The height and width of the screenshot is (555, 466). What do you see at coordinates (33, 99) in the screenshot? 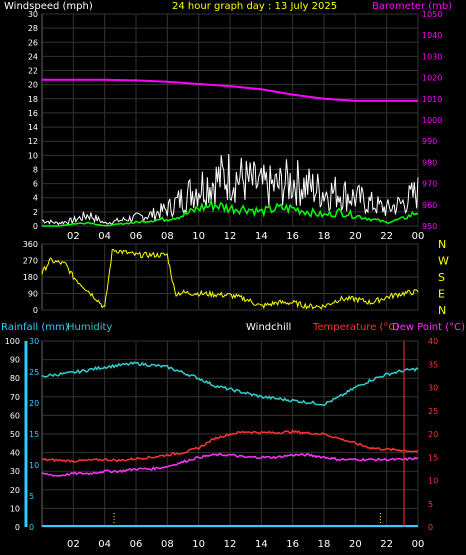
I see `y-tick-label: 18` at bounding box center [33, 99].